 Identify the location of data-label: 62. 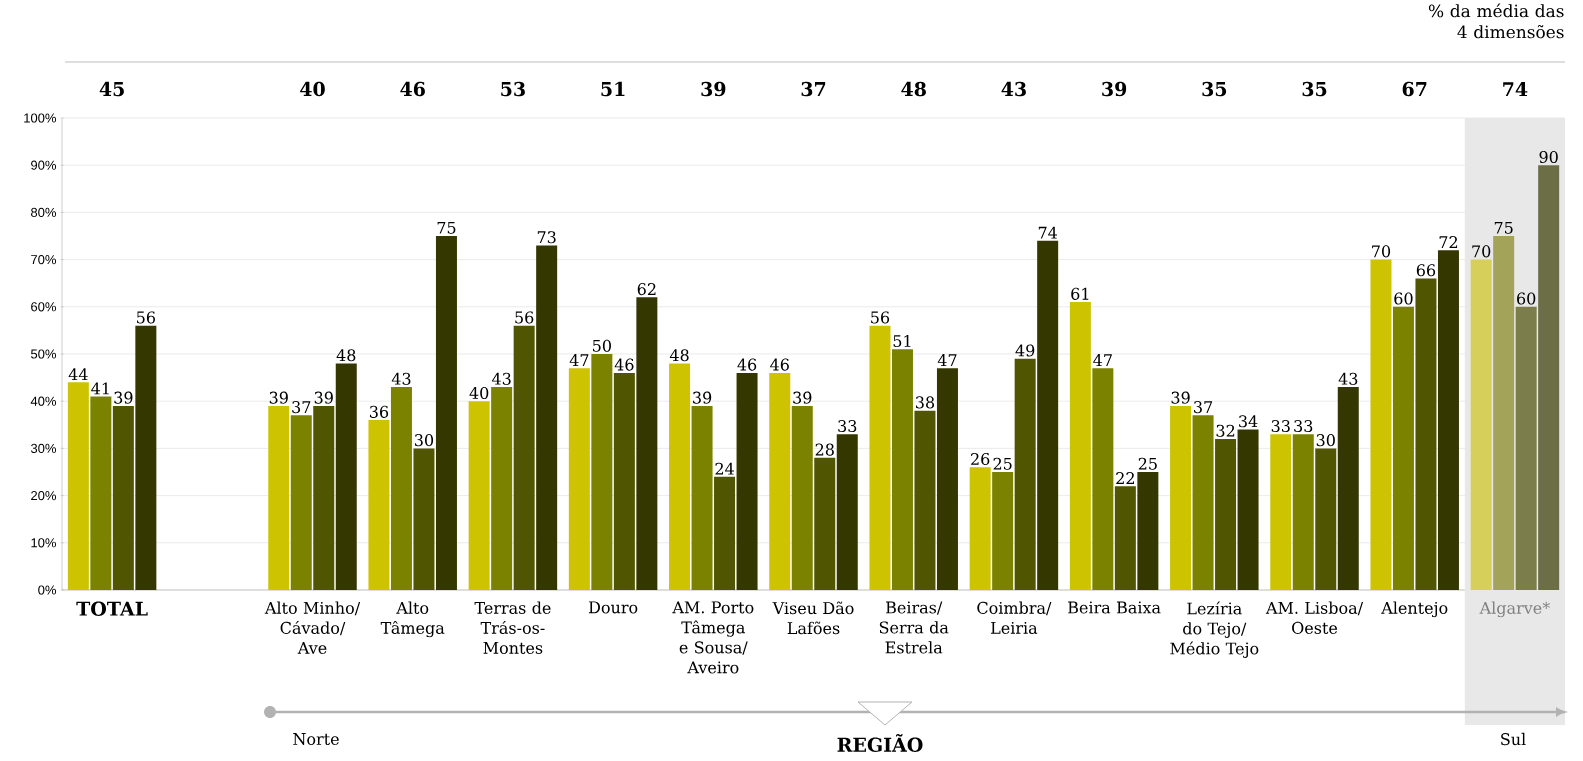
(646, 289).